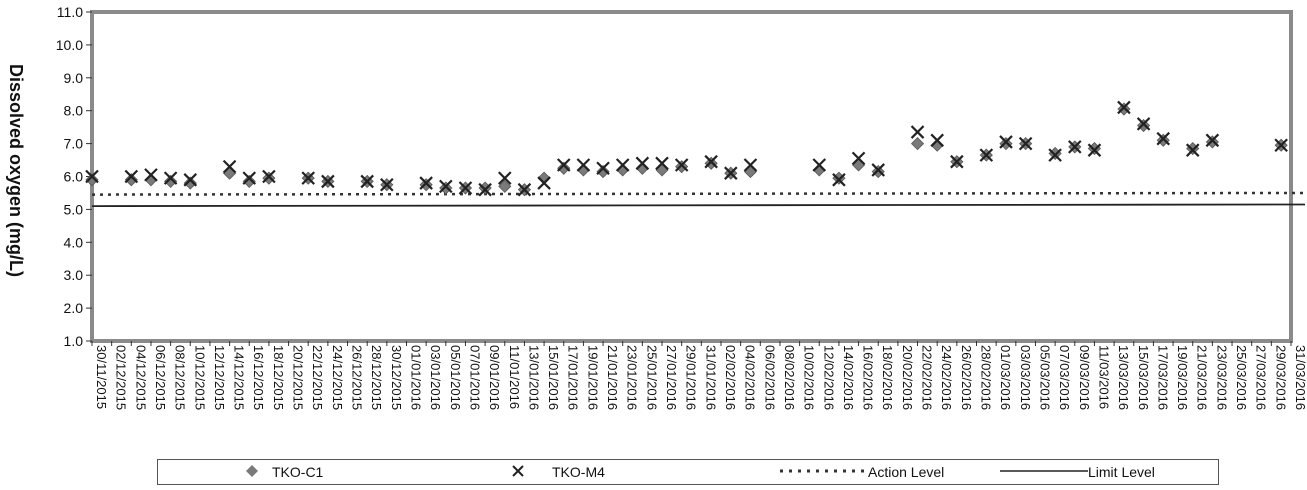 This screenshot has height=490, width=1307. I want to click on y-tick-label: 9.0, so click(74, 78).